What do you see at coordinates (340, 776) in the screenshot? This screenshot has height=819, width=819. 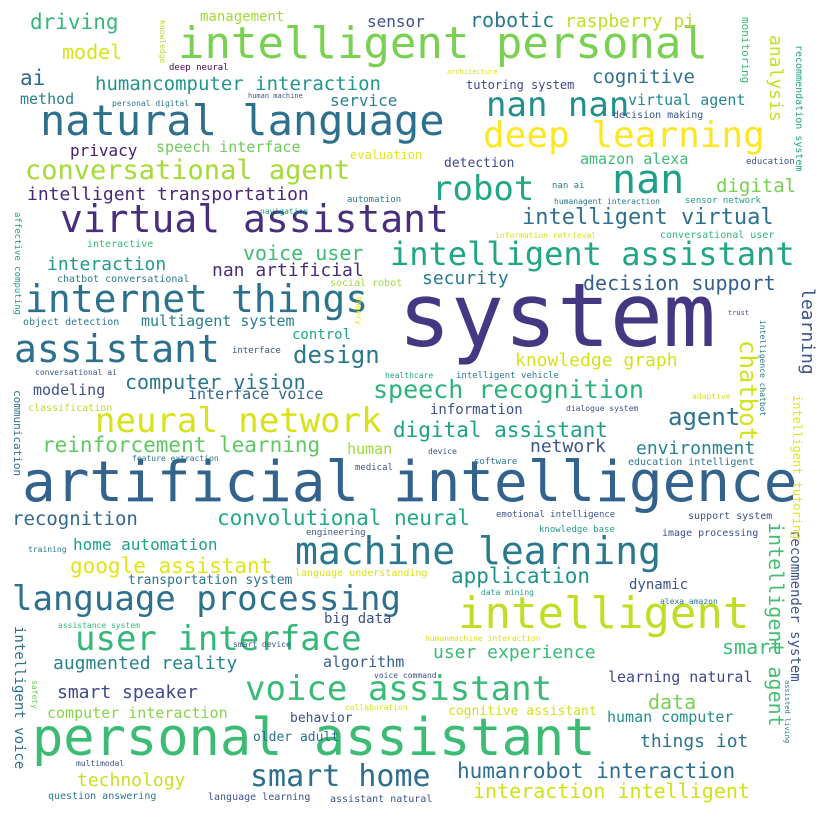 I see `cloud-word: smart home` at bounding box center [340, 776].